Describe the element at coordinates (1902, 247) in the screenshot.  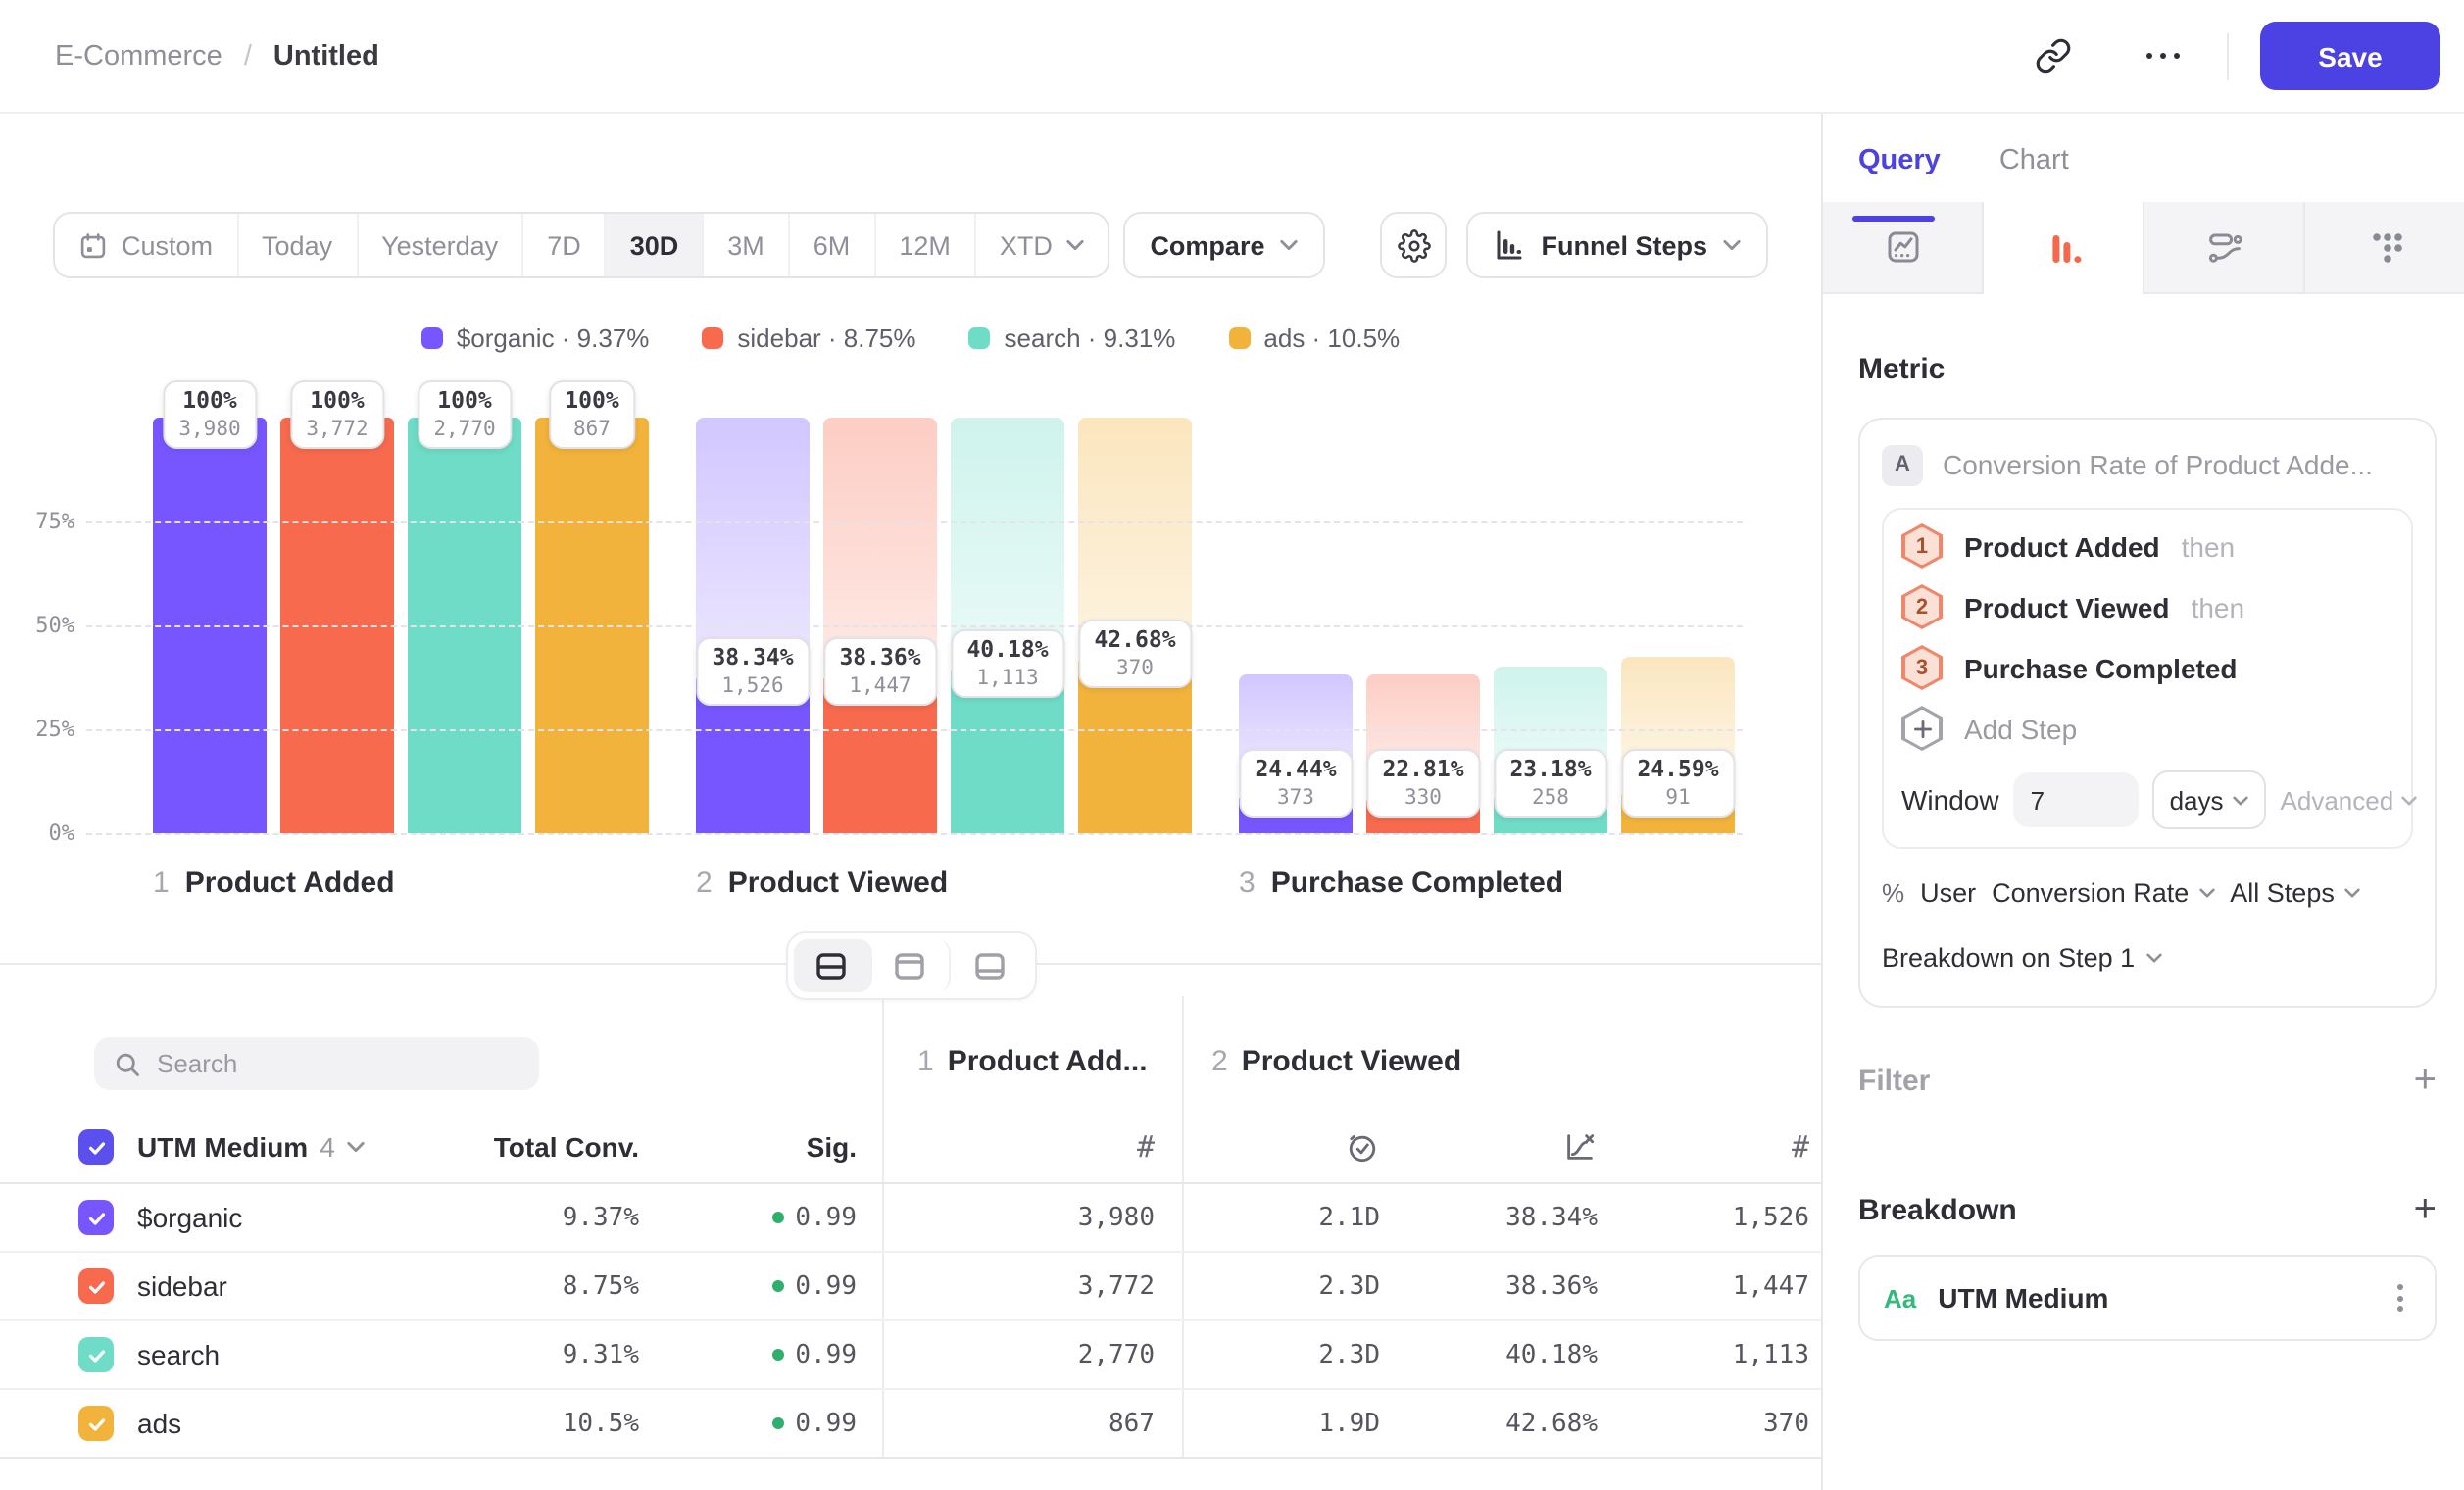
I see `insights-tab` at that location.